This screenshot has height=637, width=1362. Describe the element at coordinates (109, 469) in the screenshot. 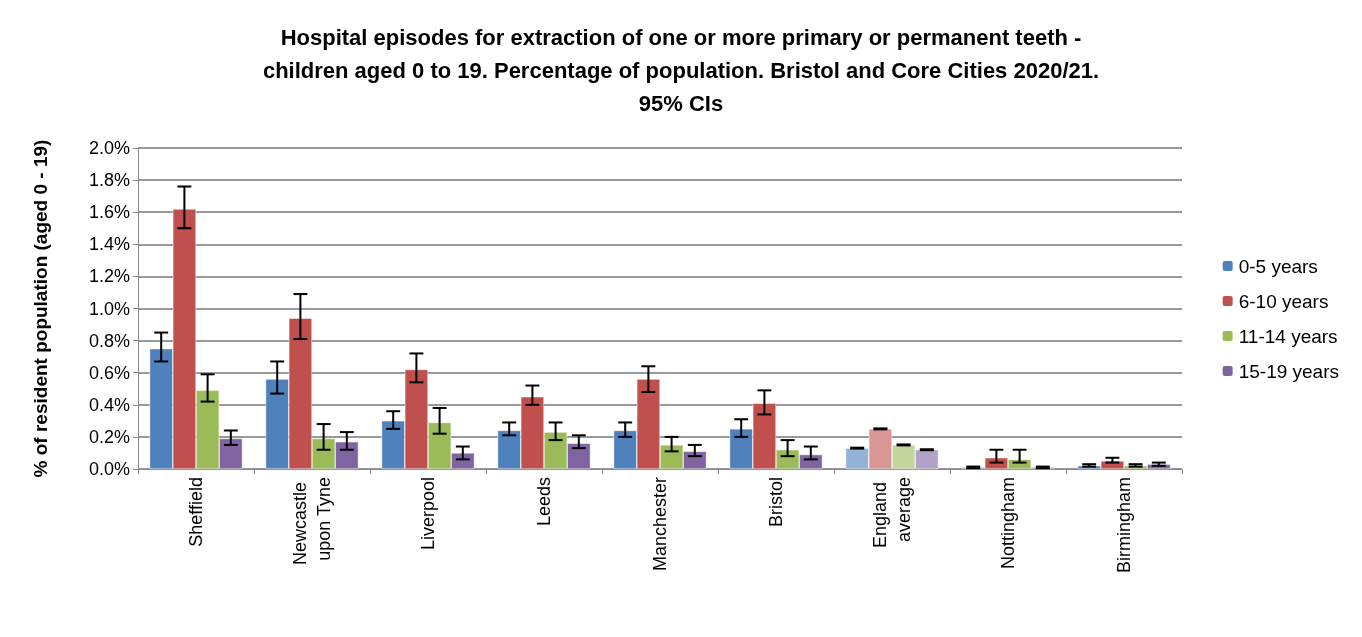

I see `y-tick-label: 0.0%` at that location.